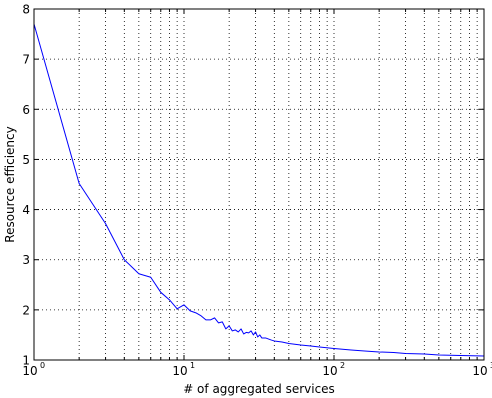 This screenshot has width=492, height=398. Describe the element at coordinates (26, 310) in the screenshot. I see `y-tick-label: 2` at that location.